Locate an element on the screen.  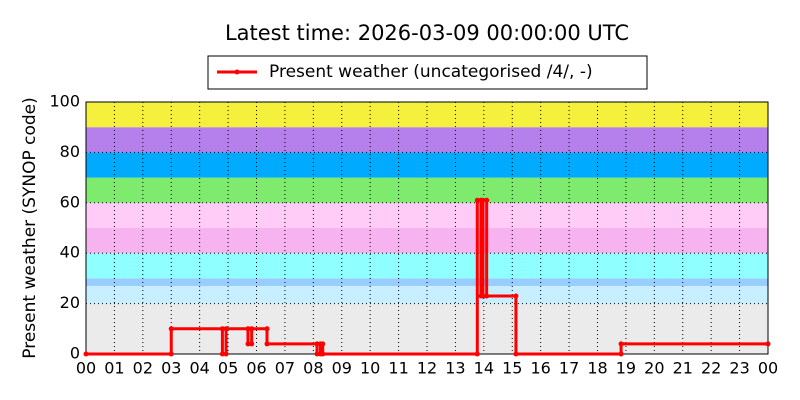
x-tick-label: 02 is located at coordinates (143, 368).